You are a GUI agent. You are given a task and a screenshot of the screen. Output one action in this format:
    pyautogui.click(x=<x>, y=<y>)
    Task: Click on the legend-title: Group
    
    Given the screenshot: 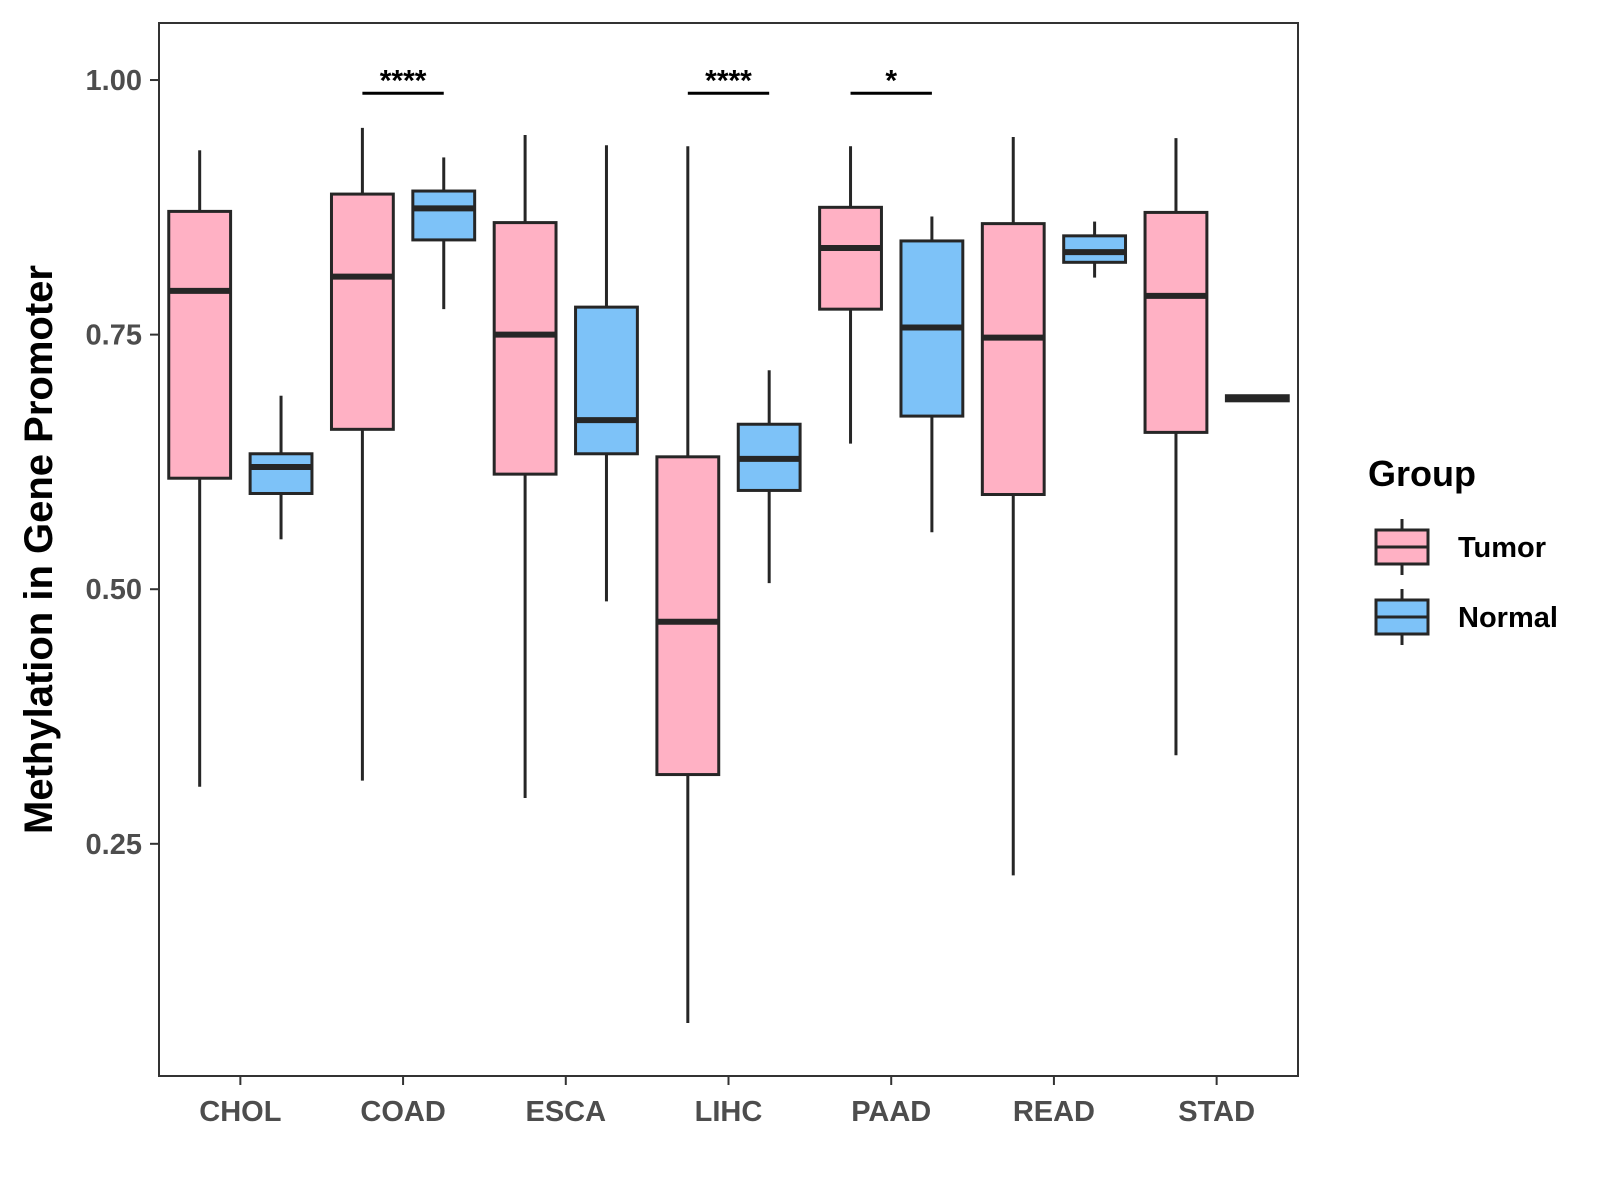 What is the action you would take?
    pyautogui.click(x=1422, y=473)
    